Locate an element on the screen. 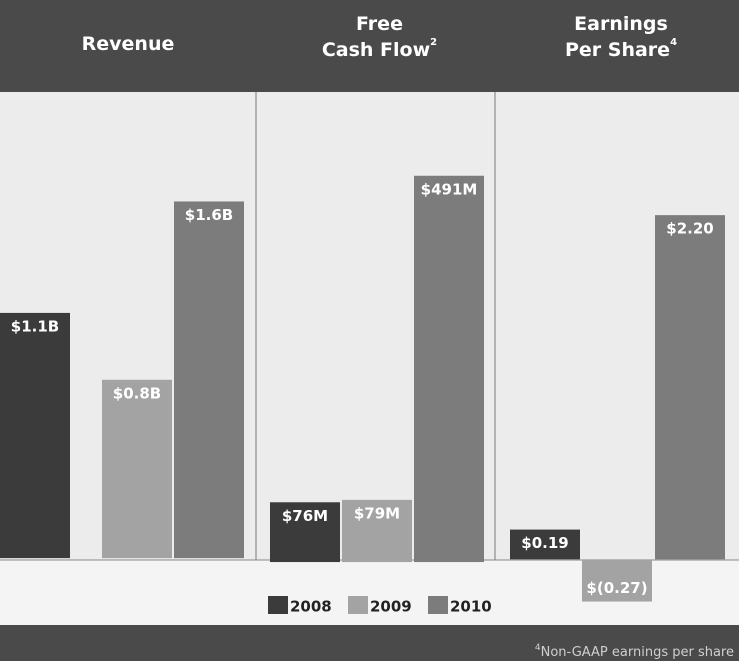 This screenshot has height=661, width=739. title-note: 2 is located at coordinates (433, 42).